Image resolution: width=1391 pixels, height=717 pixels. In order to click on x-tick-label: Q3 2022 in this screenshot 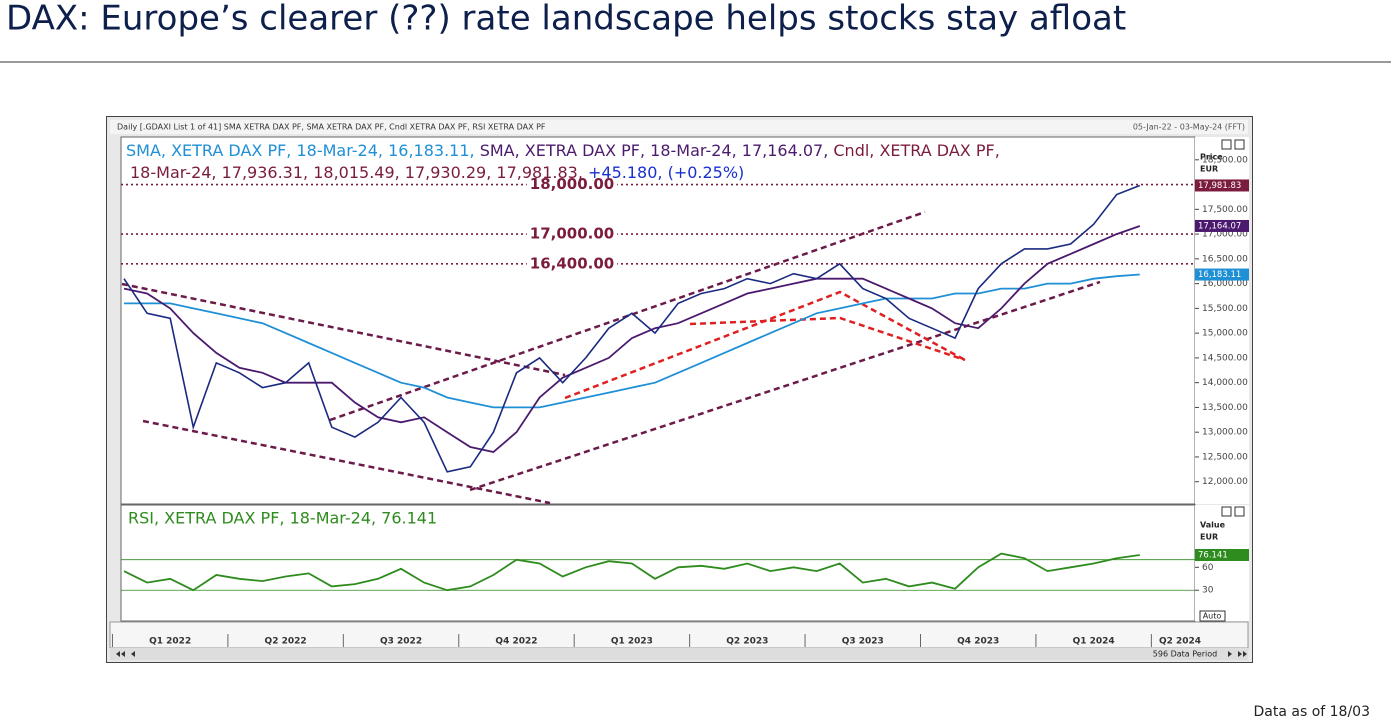, I will do `click(401, 642)`.